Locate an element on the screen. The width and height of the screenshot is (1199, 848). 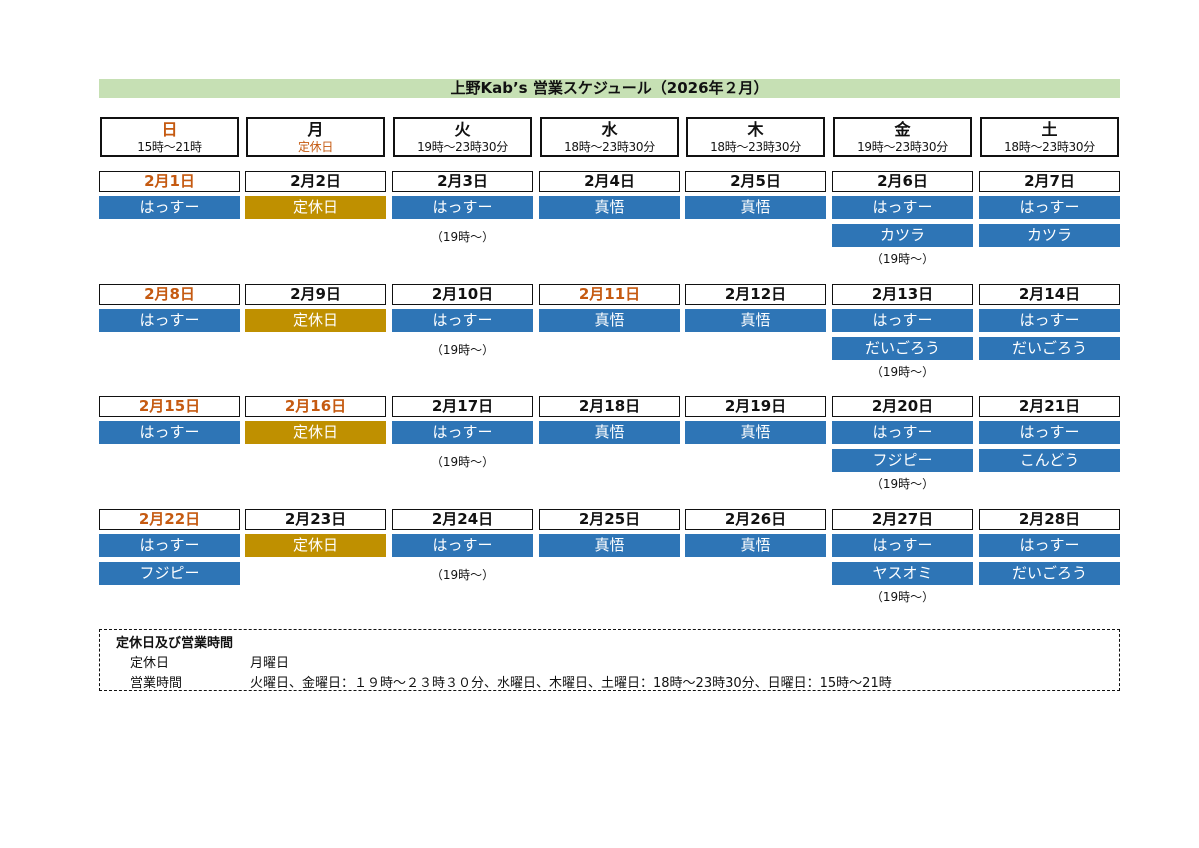
weekday-name: 日 is located at coordinates (169, 129).